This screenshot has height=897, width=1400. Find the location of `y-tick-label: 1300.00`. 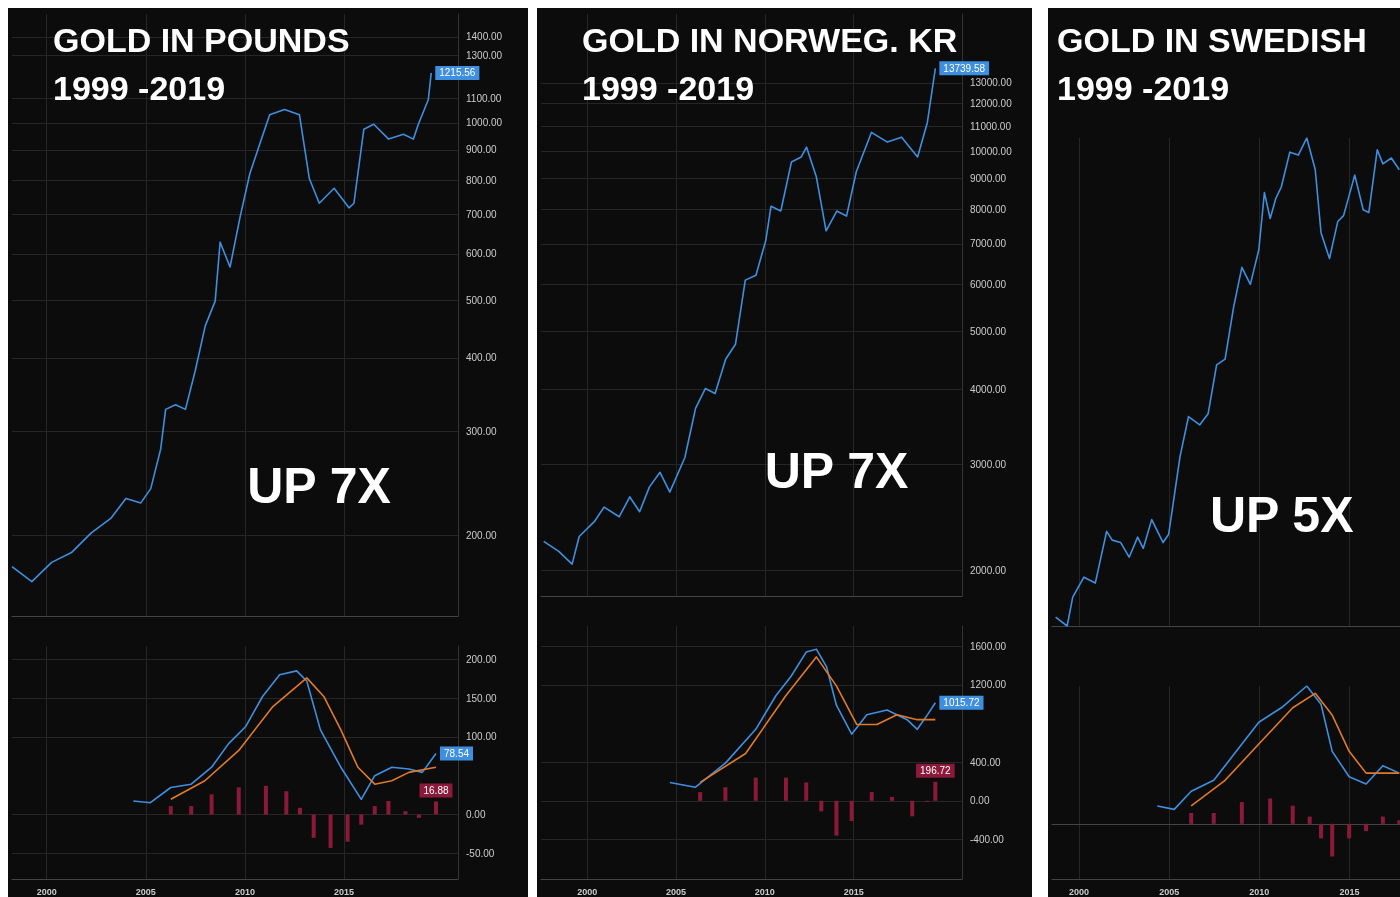

y-tick-label: 1300.00 is located at coordinates (484, 56).